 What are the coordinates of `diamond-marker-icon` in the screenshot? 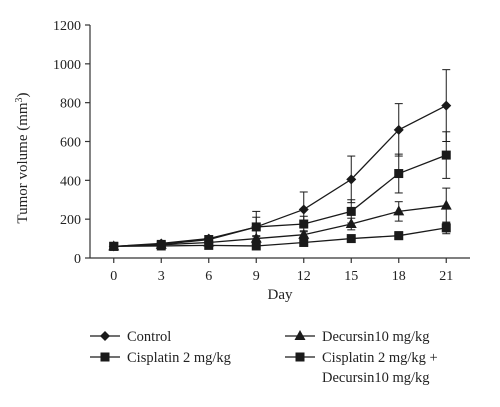 It's located at (105, 336).